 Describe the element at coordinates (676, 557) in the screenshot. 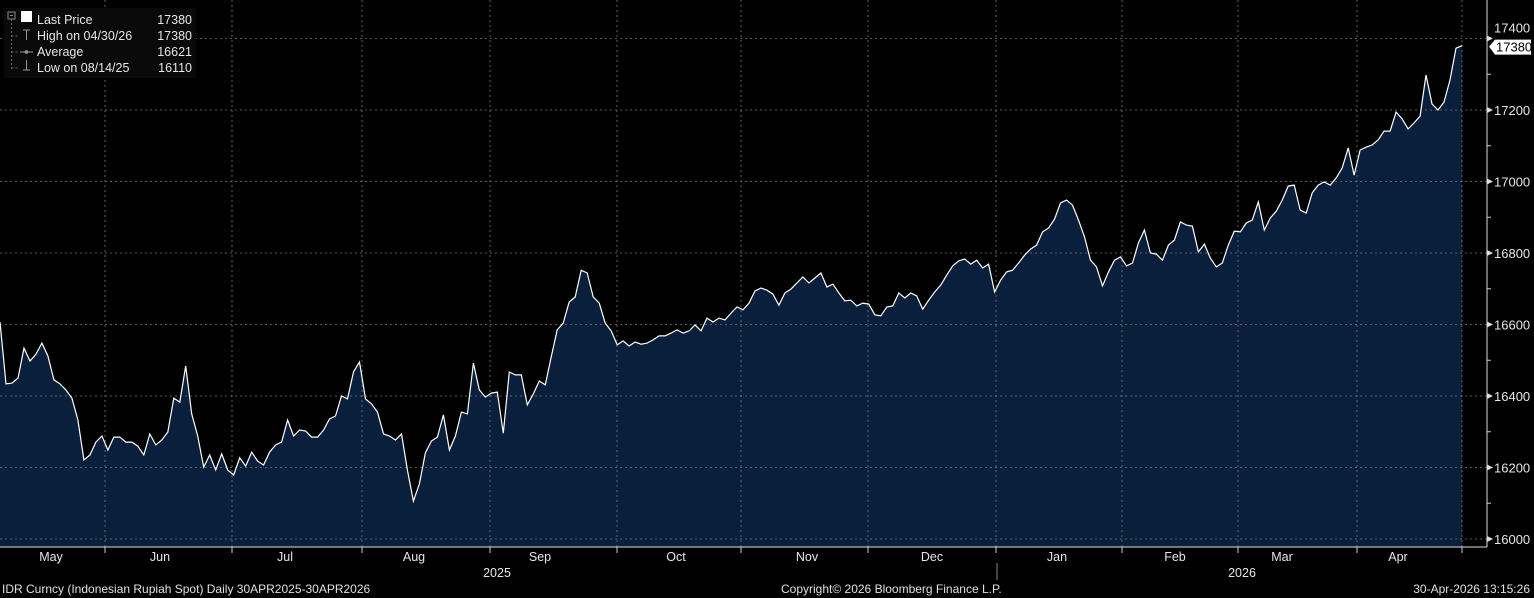

I see `x-tick-label: Oct` at that location.